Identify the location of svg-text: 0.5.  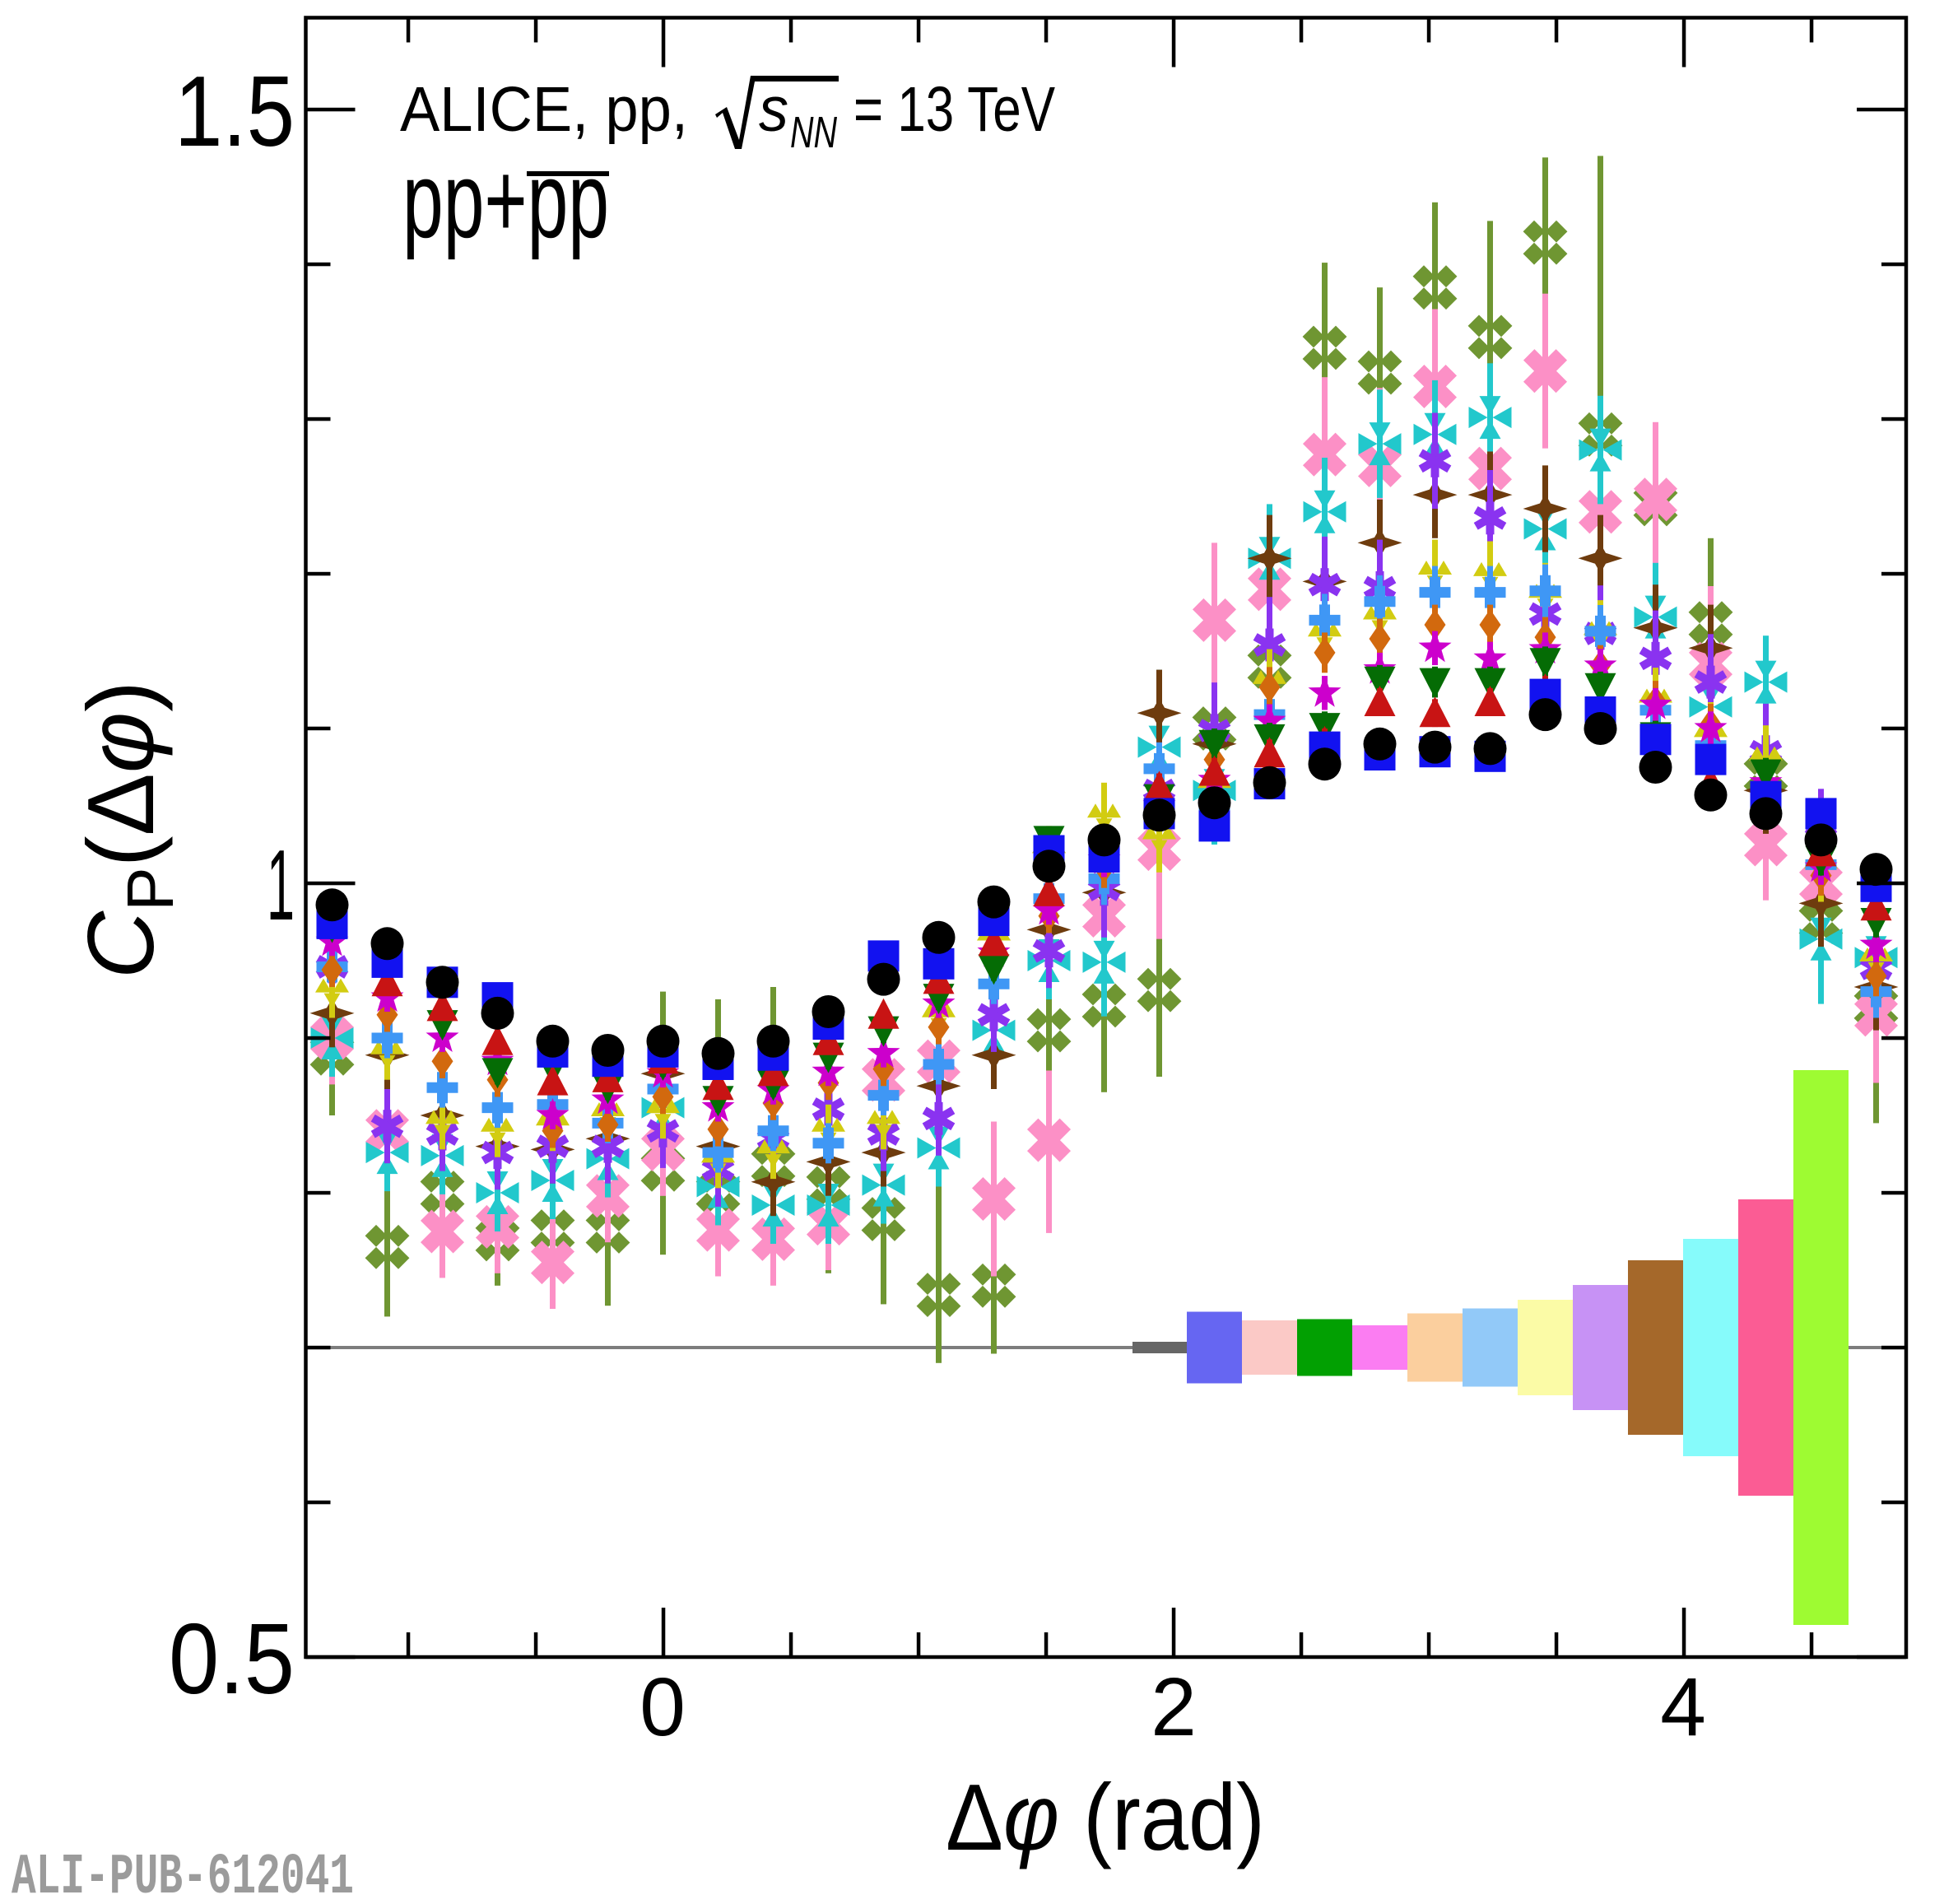
(232, 1659).